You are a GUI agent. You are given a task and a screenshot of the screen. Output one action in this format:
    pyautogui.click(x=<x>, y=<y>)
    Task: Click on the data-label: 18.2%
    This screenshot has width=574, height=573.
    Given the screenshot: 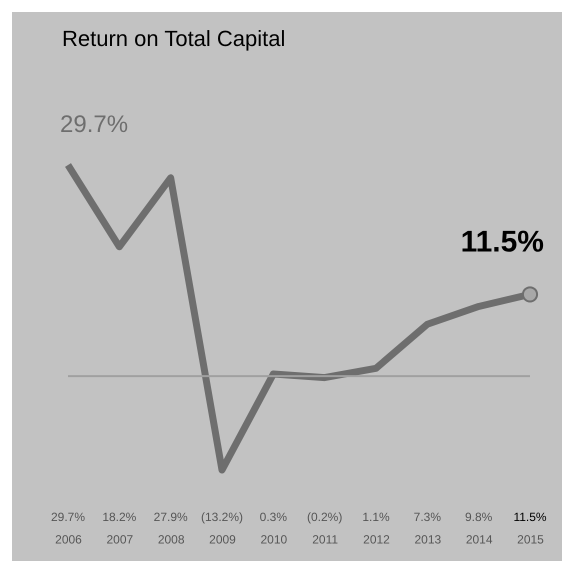 What is the action you would take?
    pyautogui.click(x=119, y=517)
    